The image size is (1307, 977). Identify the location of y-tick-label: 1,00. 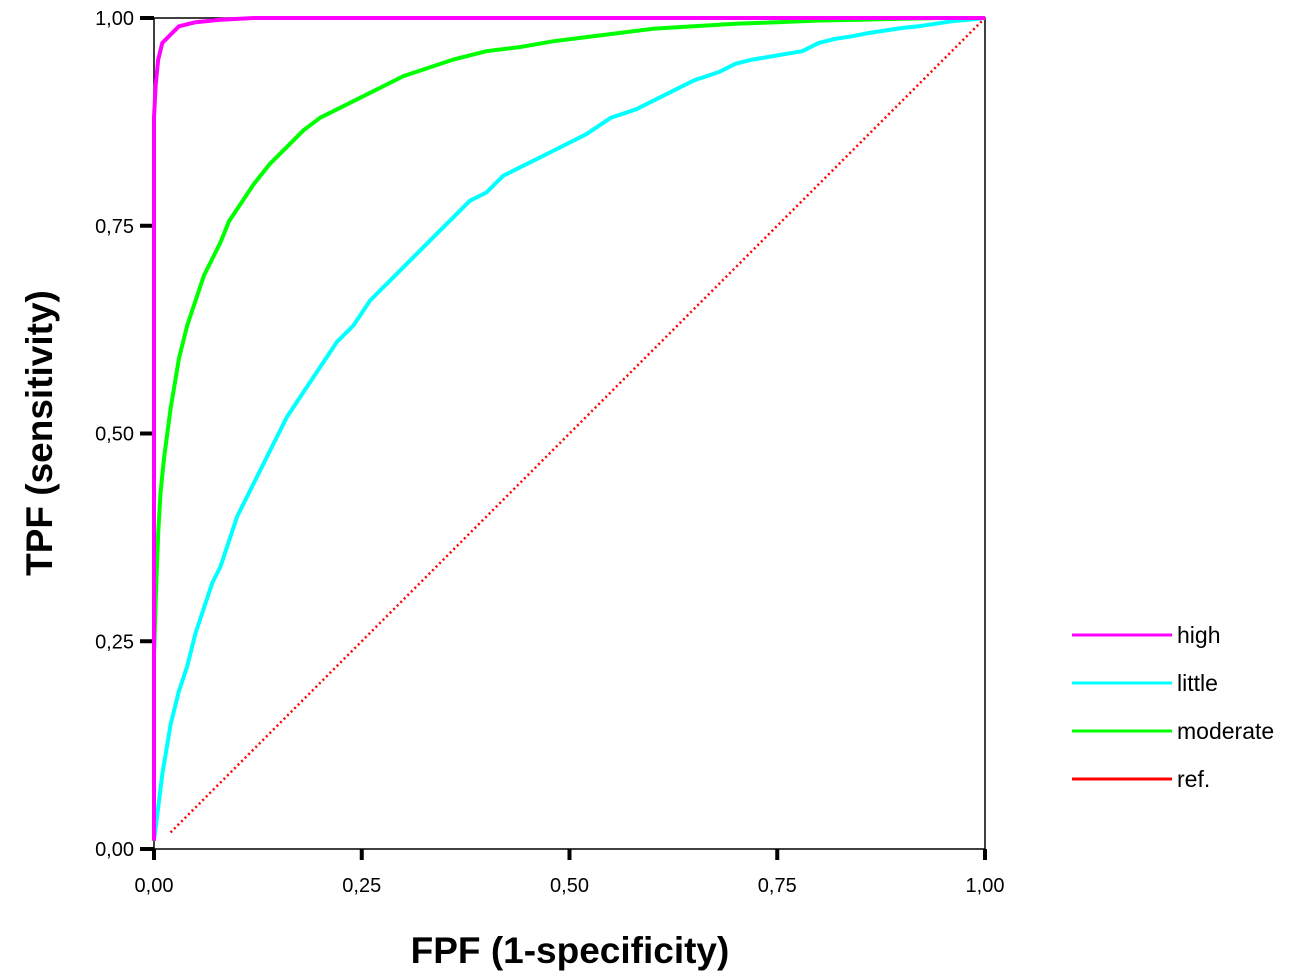
(114, 19).